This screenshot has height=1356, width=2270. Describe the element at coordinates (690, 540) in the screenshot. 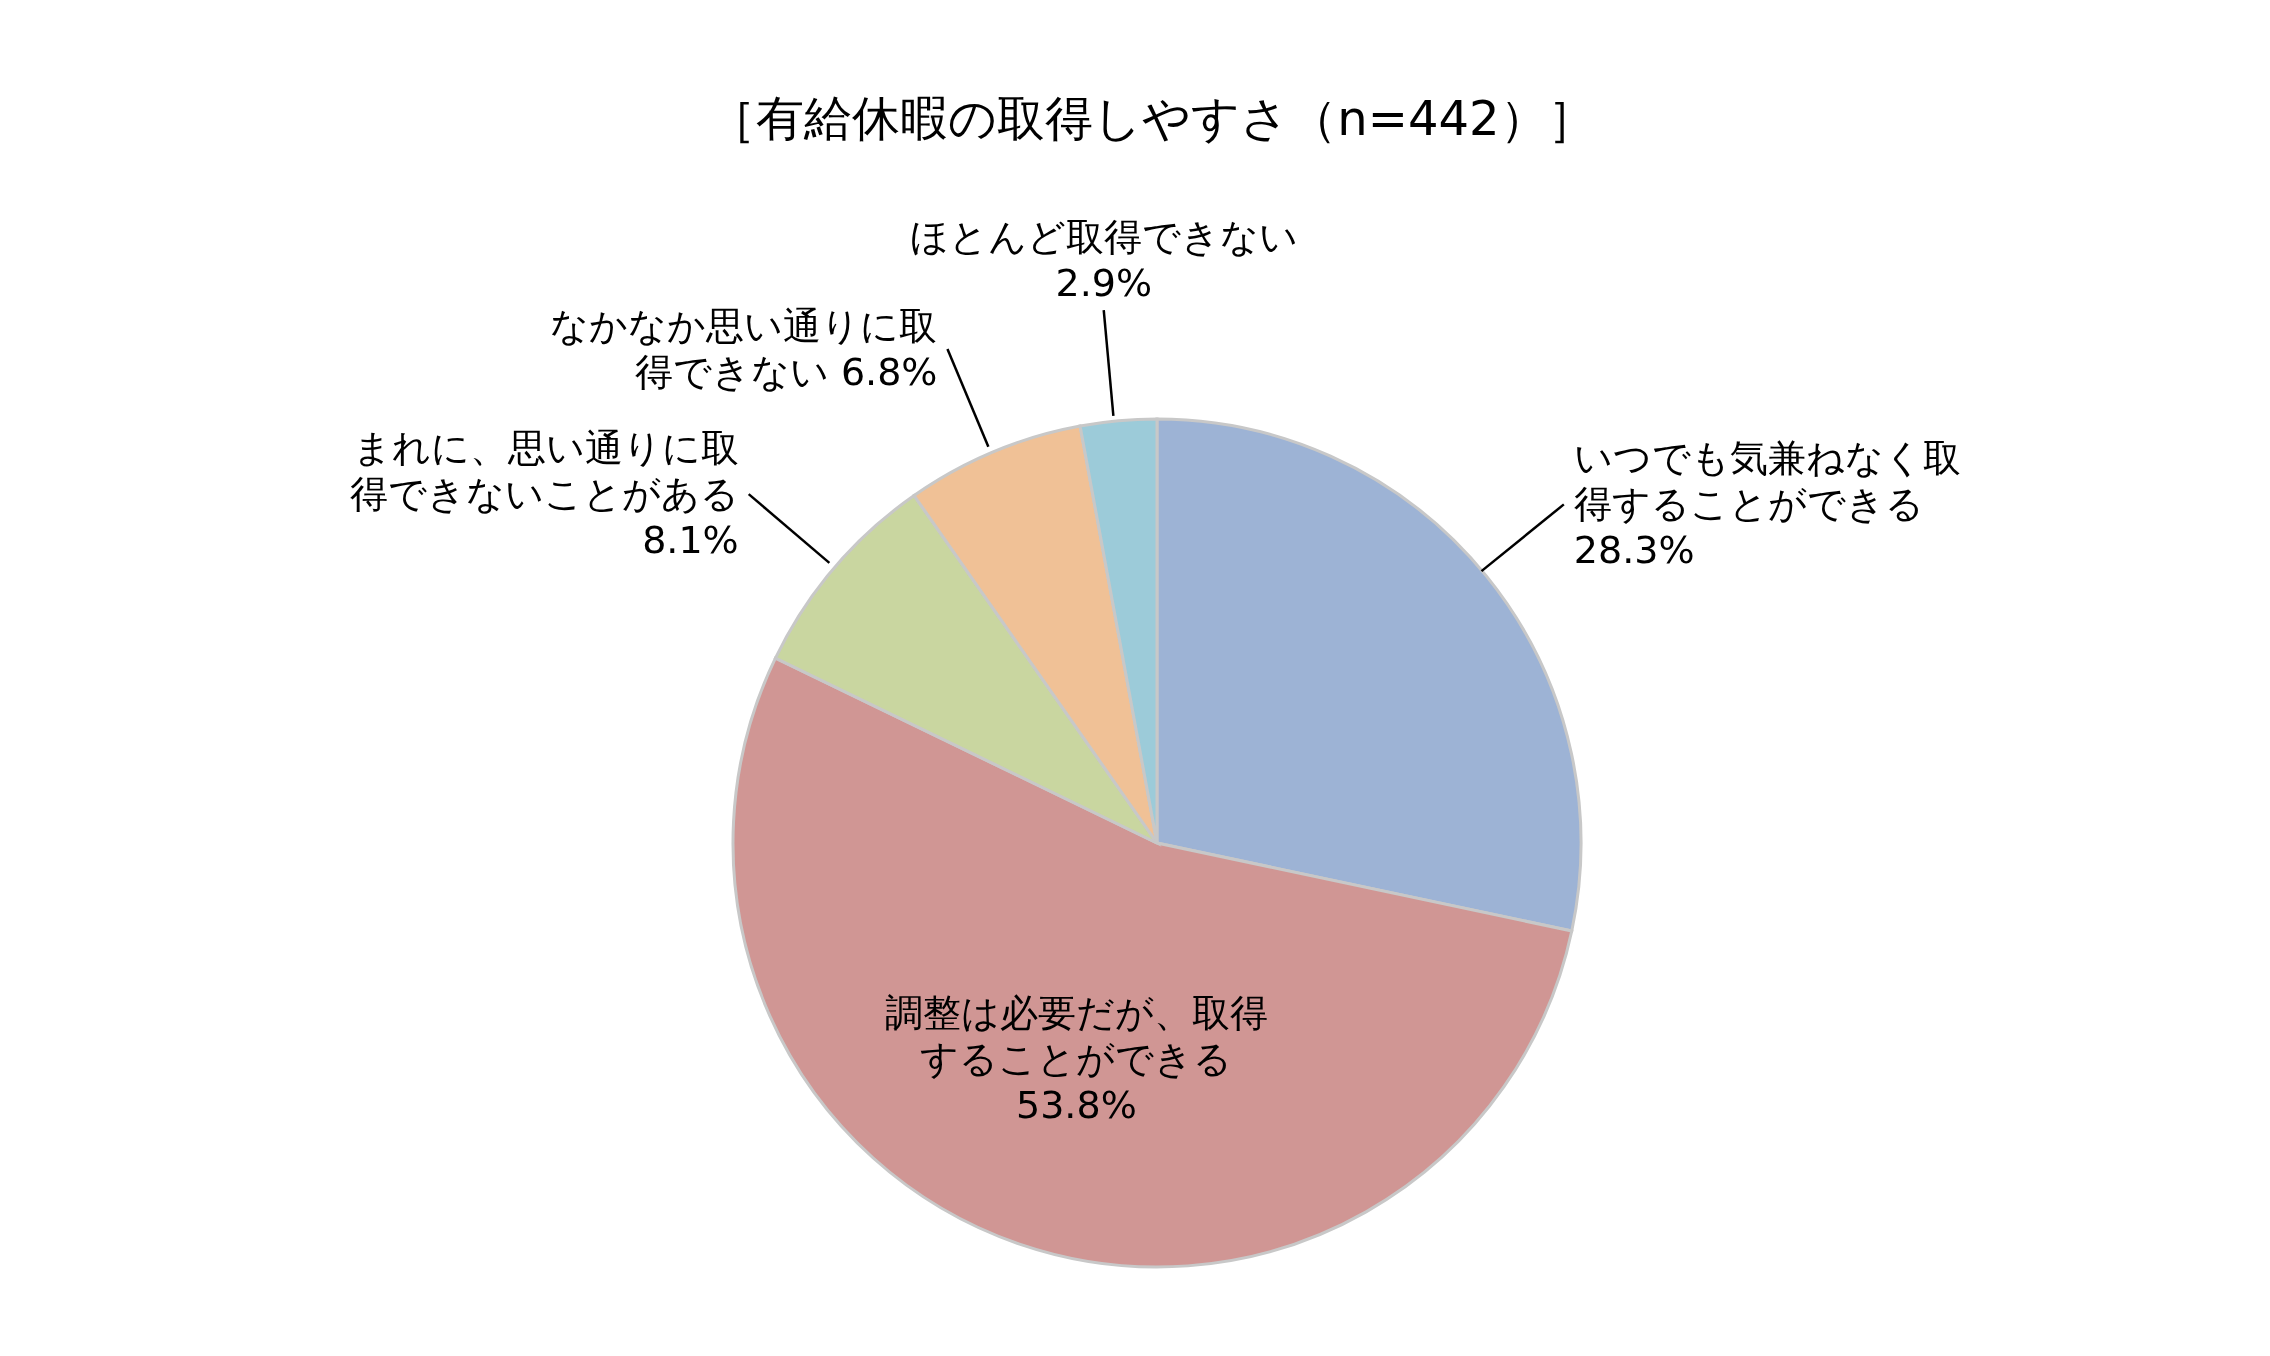

I see `data-label: 8.1%` at that location.